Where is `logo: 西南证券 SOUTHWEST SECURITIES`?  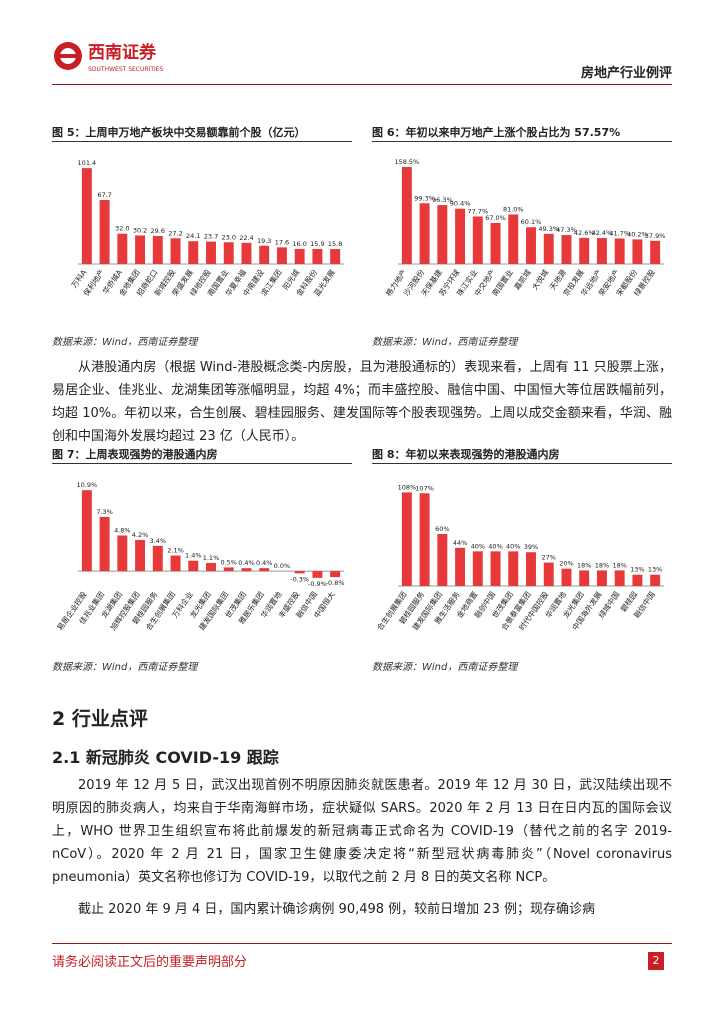
logo: 西南证券 SOUTHWEST SECURITIES is located at coordinates (109, 57).